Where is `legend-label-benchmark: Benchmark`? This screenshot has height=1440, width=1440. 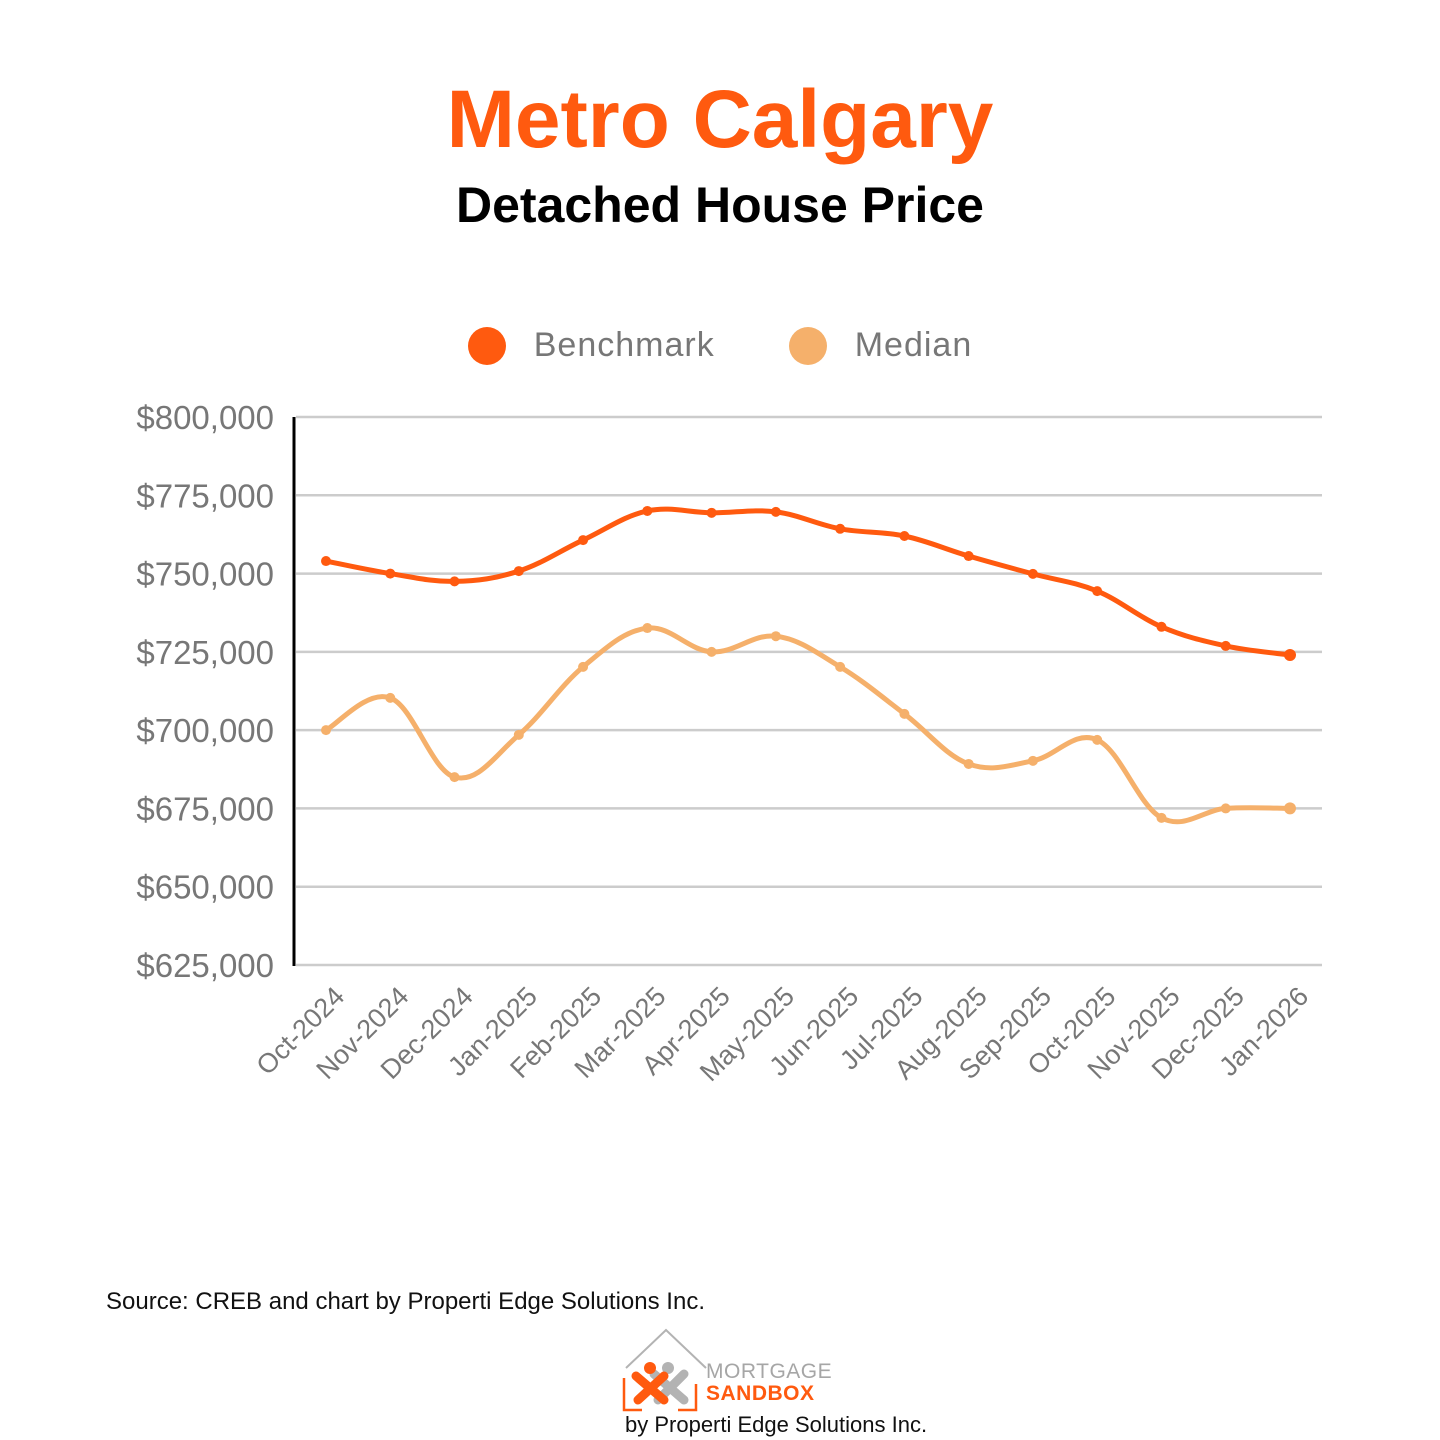
legend-label-benchmark: Benchmark is located at coordinates (624, 345).